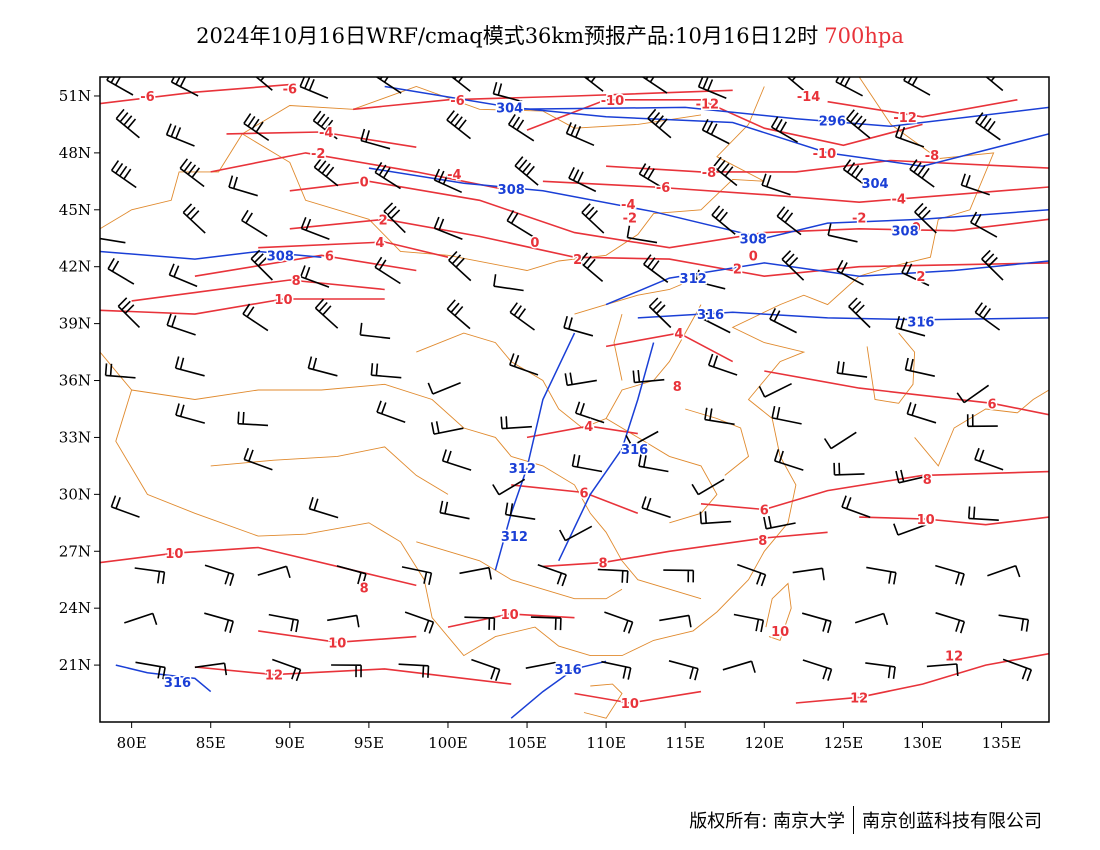  Describe the element at coordinates (780, 117) in the screenshot. I see `height-contour` at that location.